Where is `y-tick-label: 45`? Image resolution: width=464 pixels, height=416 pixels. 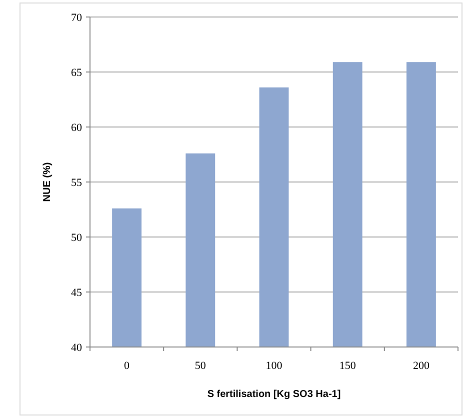
y-tick-label: 45 is located at coordinates (76, 292).